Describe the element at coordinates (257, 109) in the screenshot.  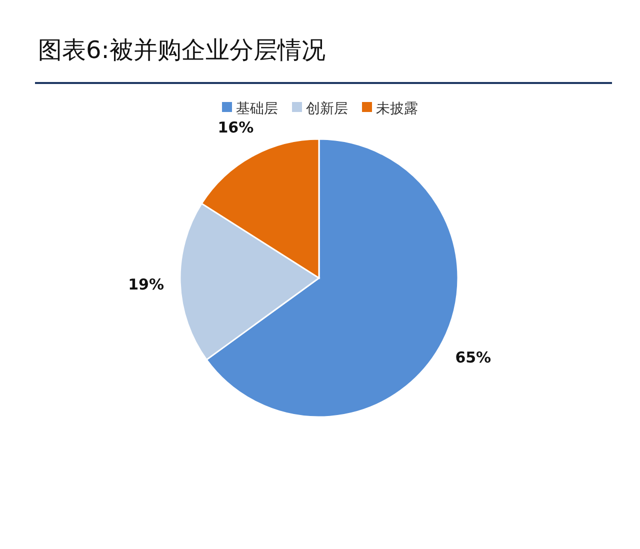
I see `legend-label: 基础层` at that location.